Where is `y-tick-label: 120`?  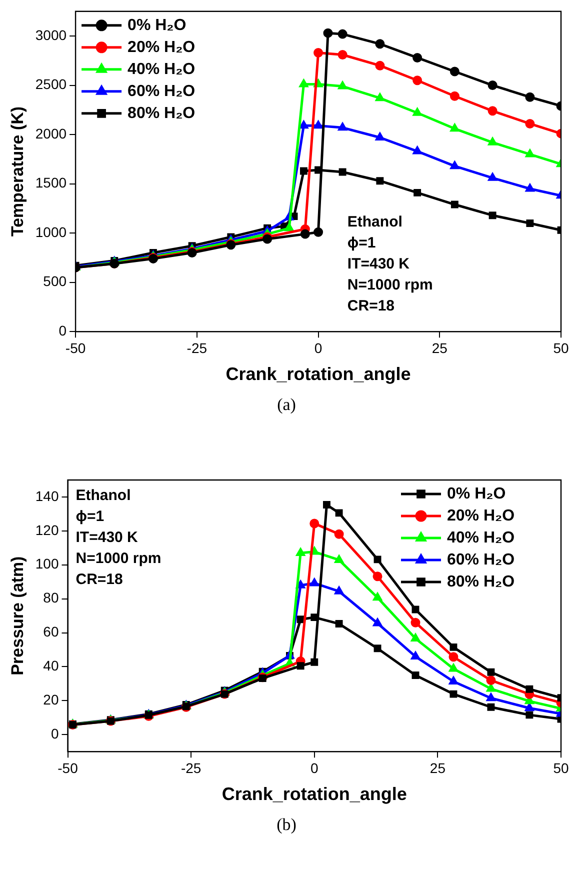
y-tick-label: 120 is located at coordinates (47, 530).